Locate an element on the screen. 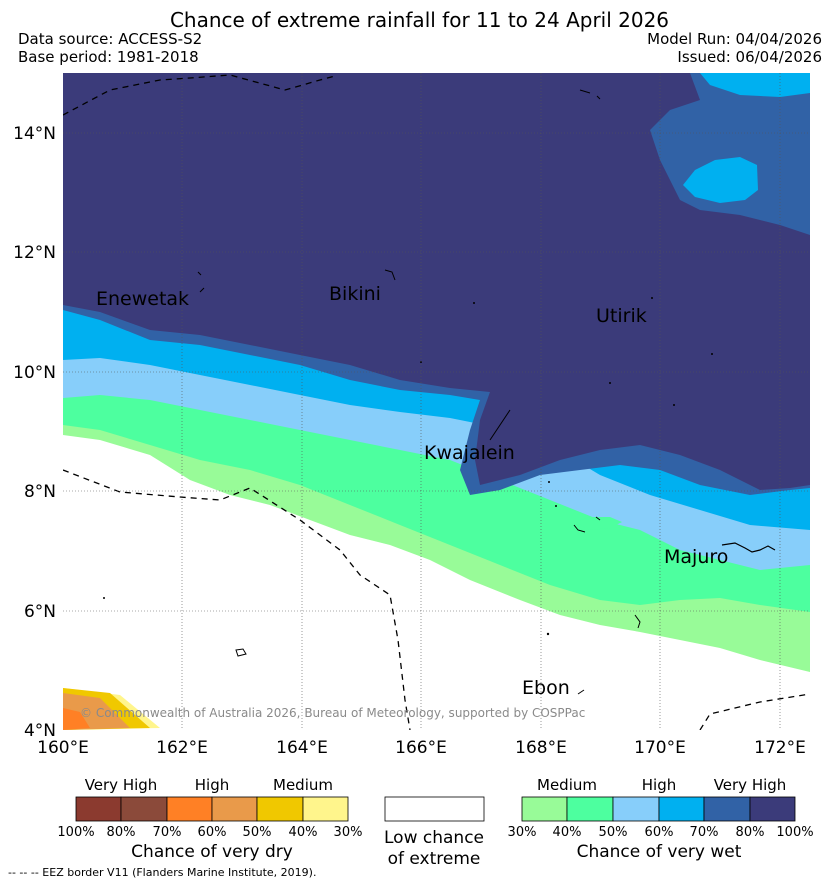 This screenshot has height=885, width=839. low-chance-line1: Low chance is located at coordinates (434, 838).